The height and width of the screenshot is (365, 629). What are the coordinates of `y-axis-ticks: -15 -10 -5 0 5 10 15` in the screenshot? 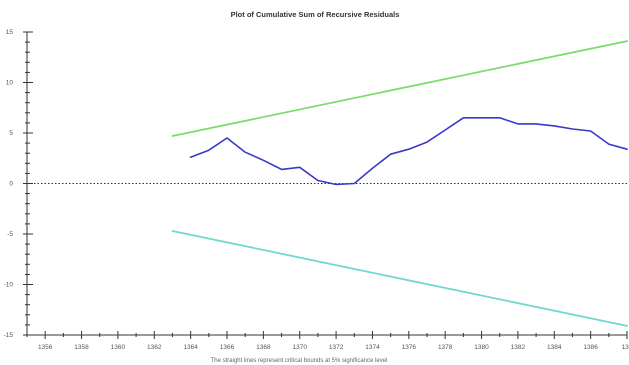 It's located at (18, 184).